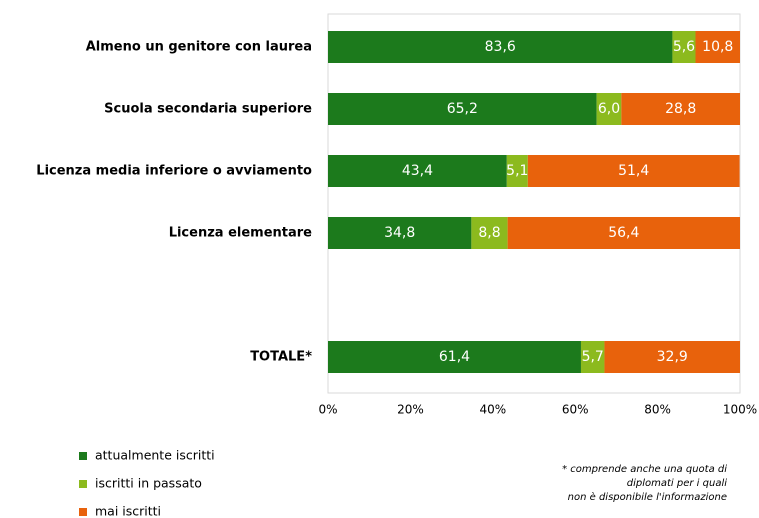 The height and width of the screenshot is (518, 759). I want to click on category-label: Almeno un genitore con laurea, so click(199, 47).